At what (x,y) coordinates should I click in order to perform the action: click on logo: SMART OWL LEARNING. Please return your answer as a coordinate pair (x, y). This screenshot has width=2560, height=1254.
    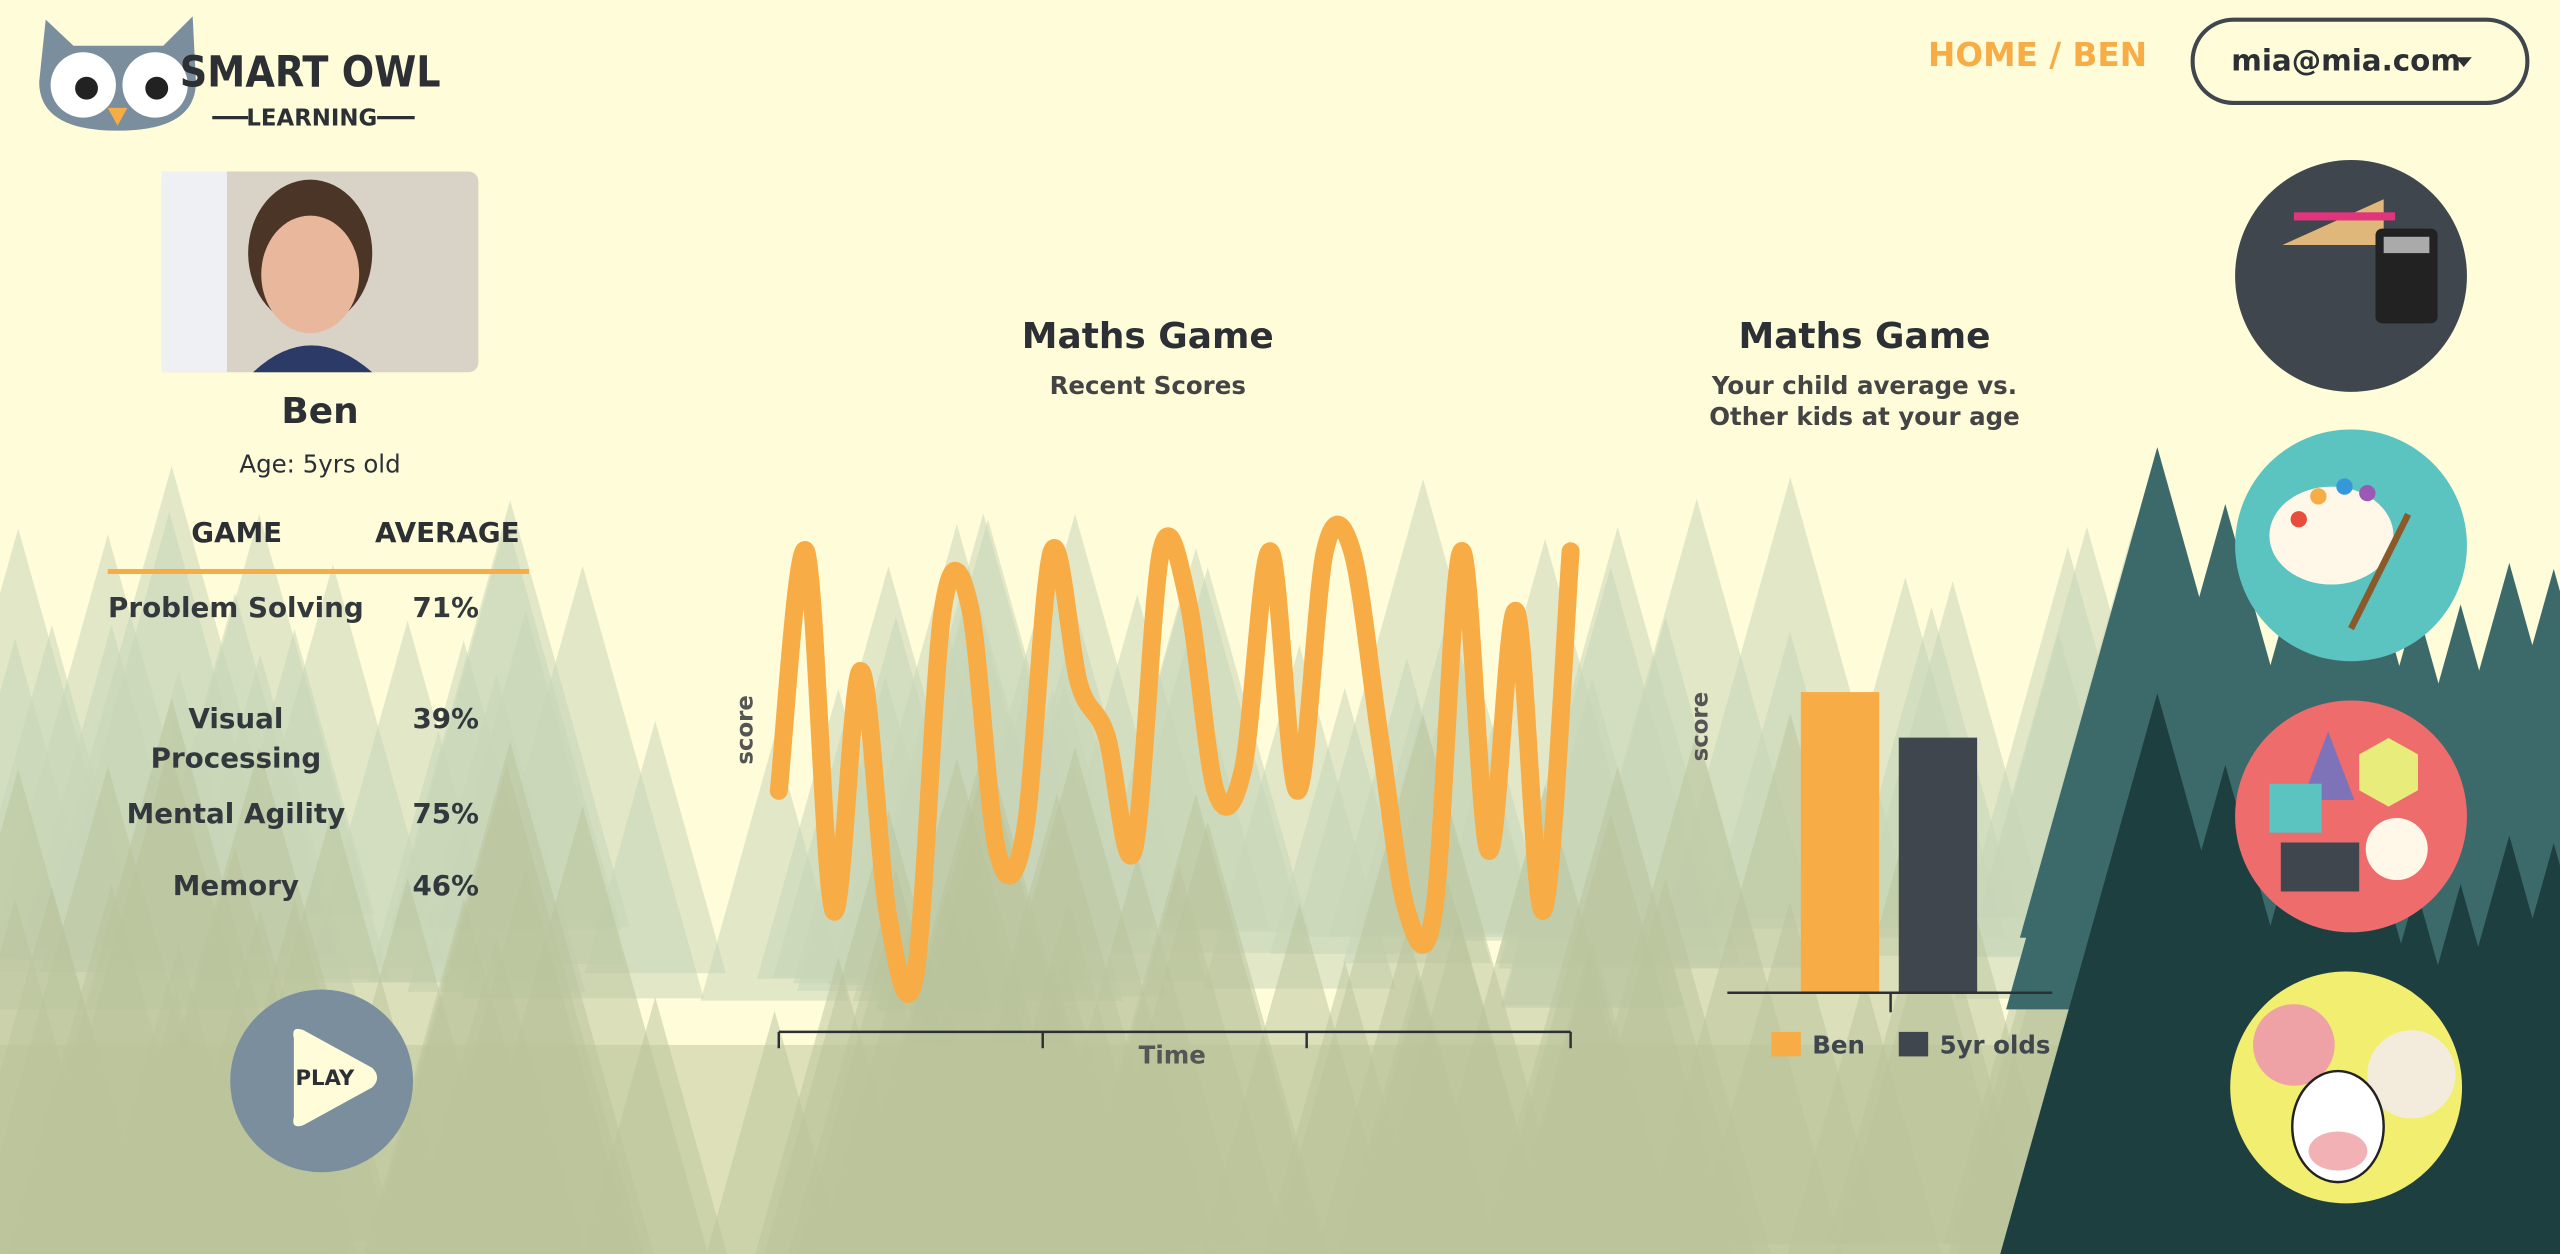
    Looking at the image, I should click on (240, 74).